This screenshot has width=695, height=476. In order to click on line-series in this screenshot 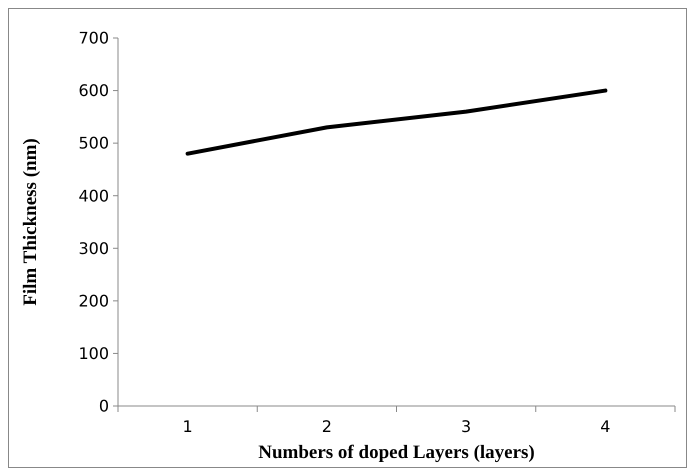, I will do `click(397, 122)`.